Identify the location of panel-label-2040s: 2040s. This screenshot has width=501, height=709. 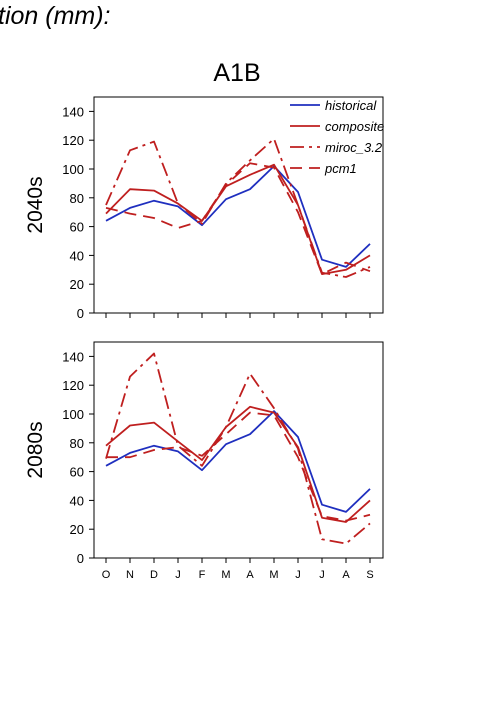
(35, 204).